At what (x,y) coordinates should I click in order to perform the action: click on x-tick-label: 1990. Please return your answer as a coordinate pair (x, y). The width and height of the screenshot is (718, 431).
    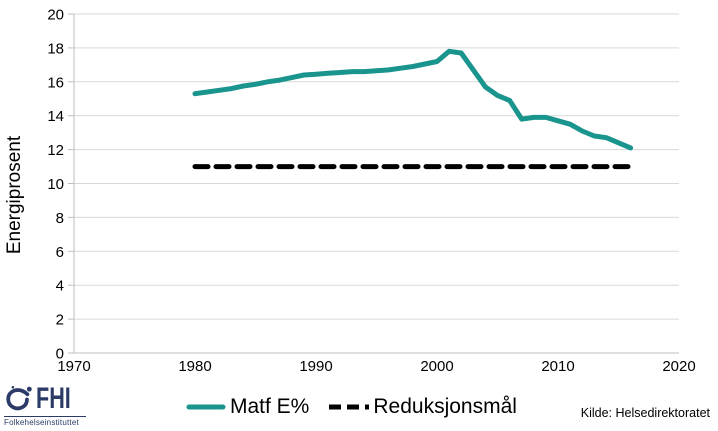
    Looking at the image, I should click on (315, 366).